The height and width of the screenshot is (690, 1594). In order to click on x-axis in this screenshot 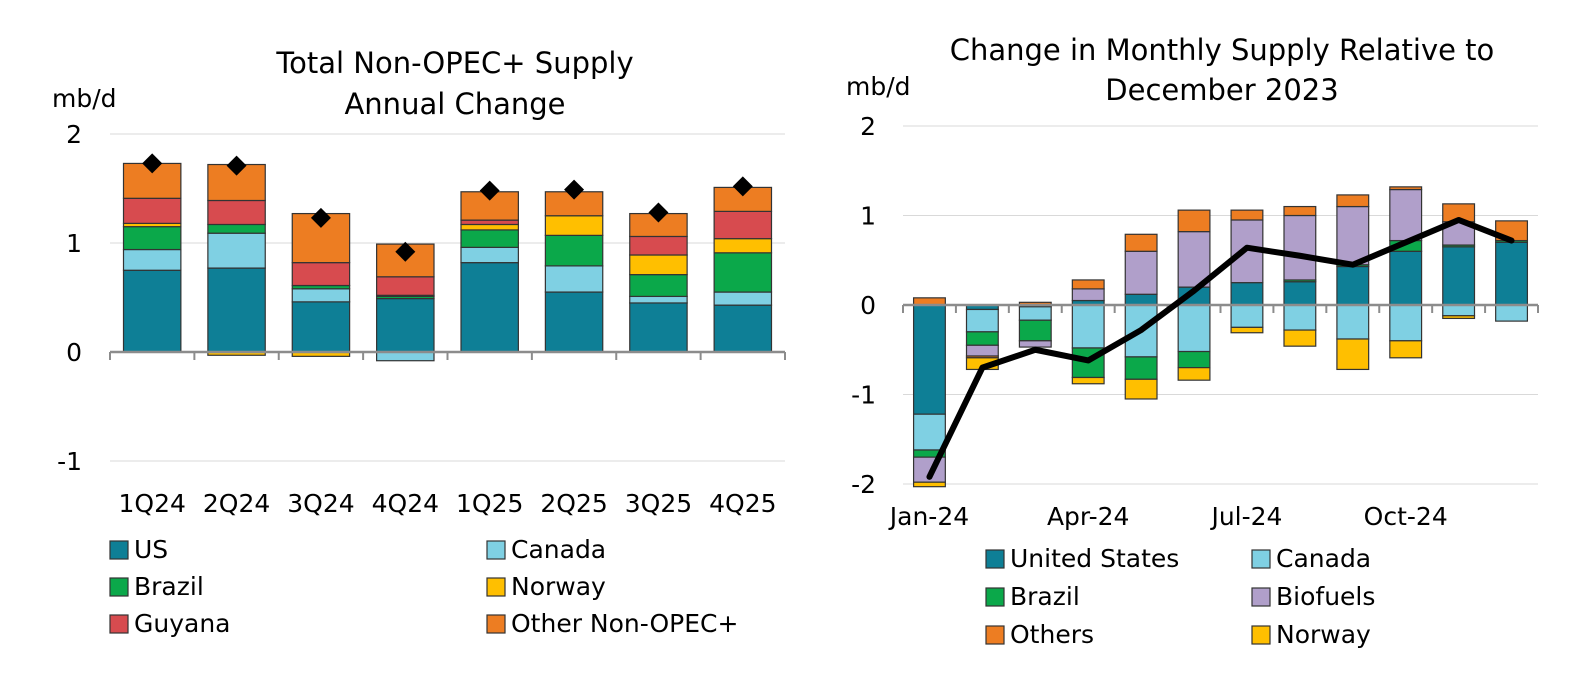, I will do `click(447, 355)`.